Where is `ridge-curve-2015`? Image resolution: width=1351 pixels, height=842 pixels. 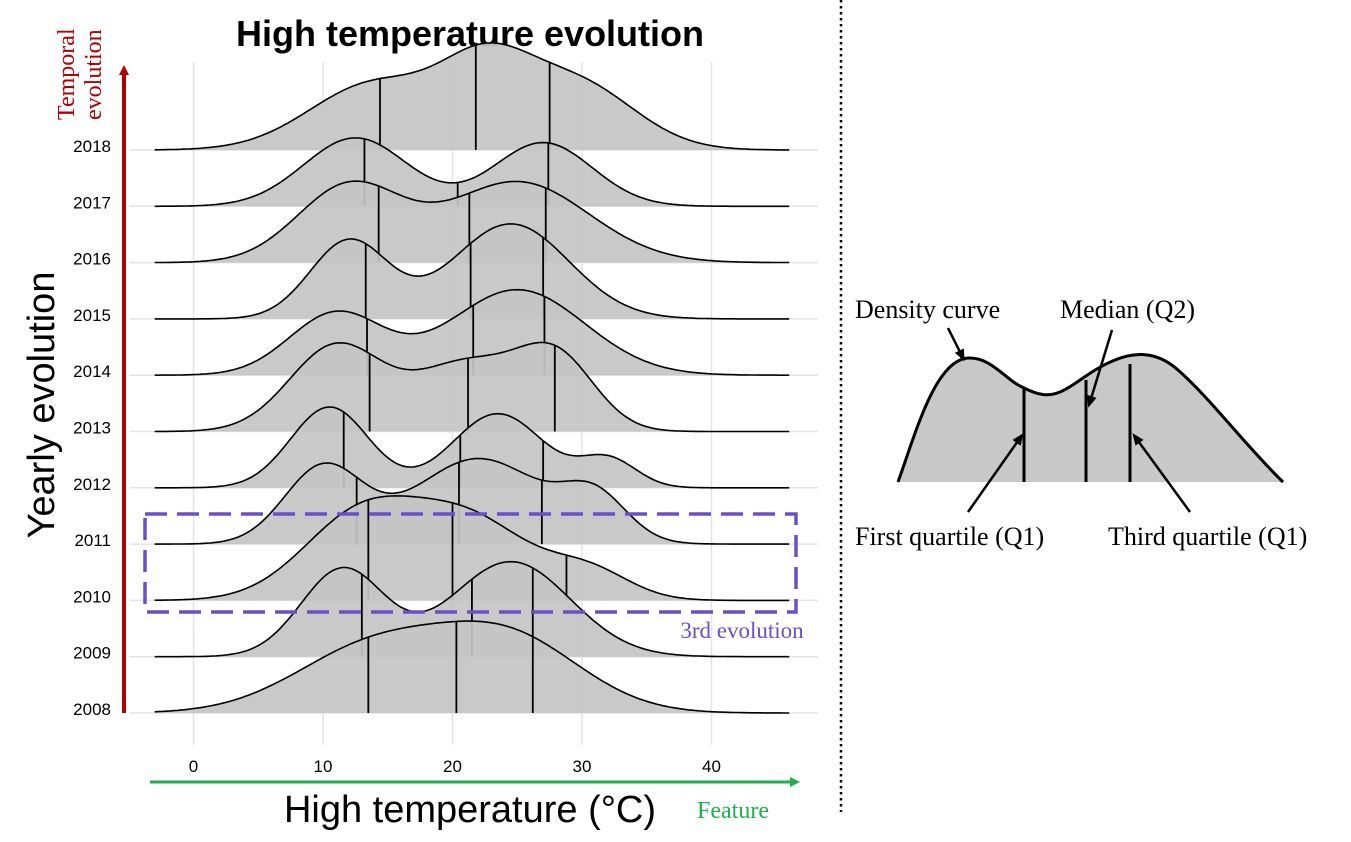 ridge-curve-2015 is located at coordinates (472, 271).